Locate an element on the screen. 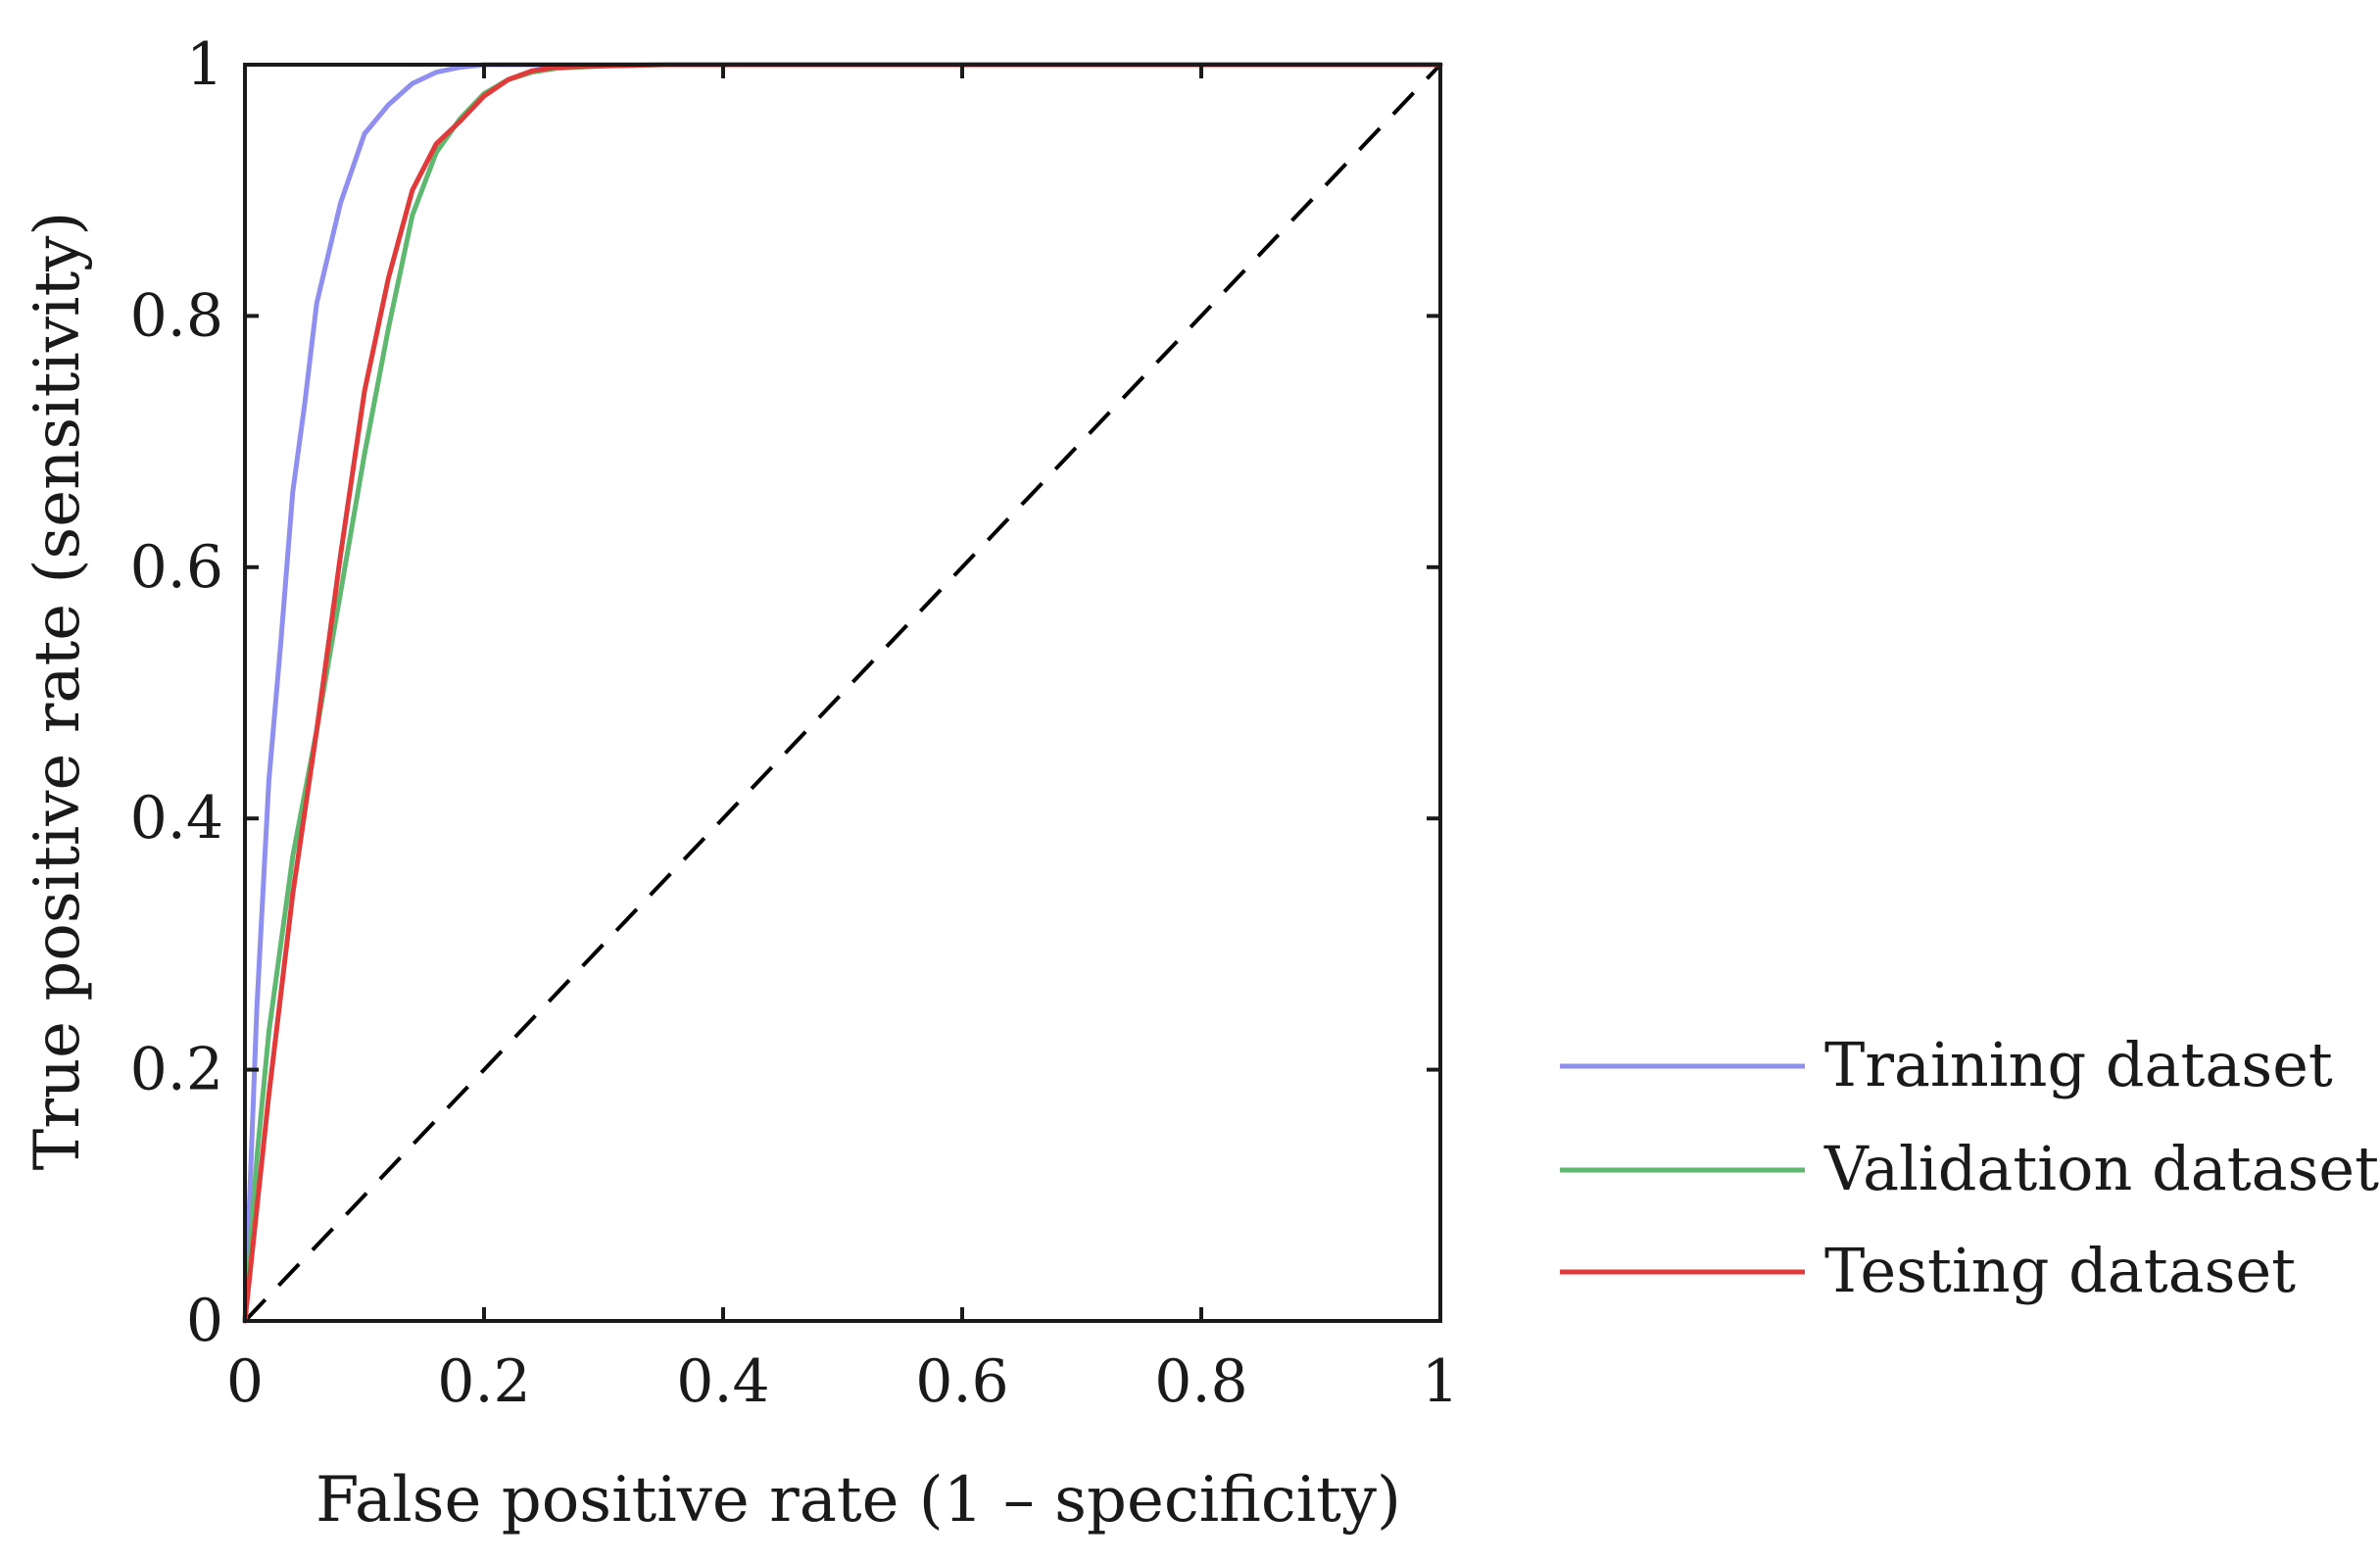  legend-item-validation-dataset: Validation dataset is located at coordinates (1969, 1168).